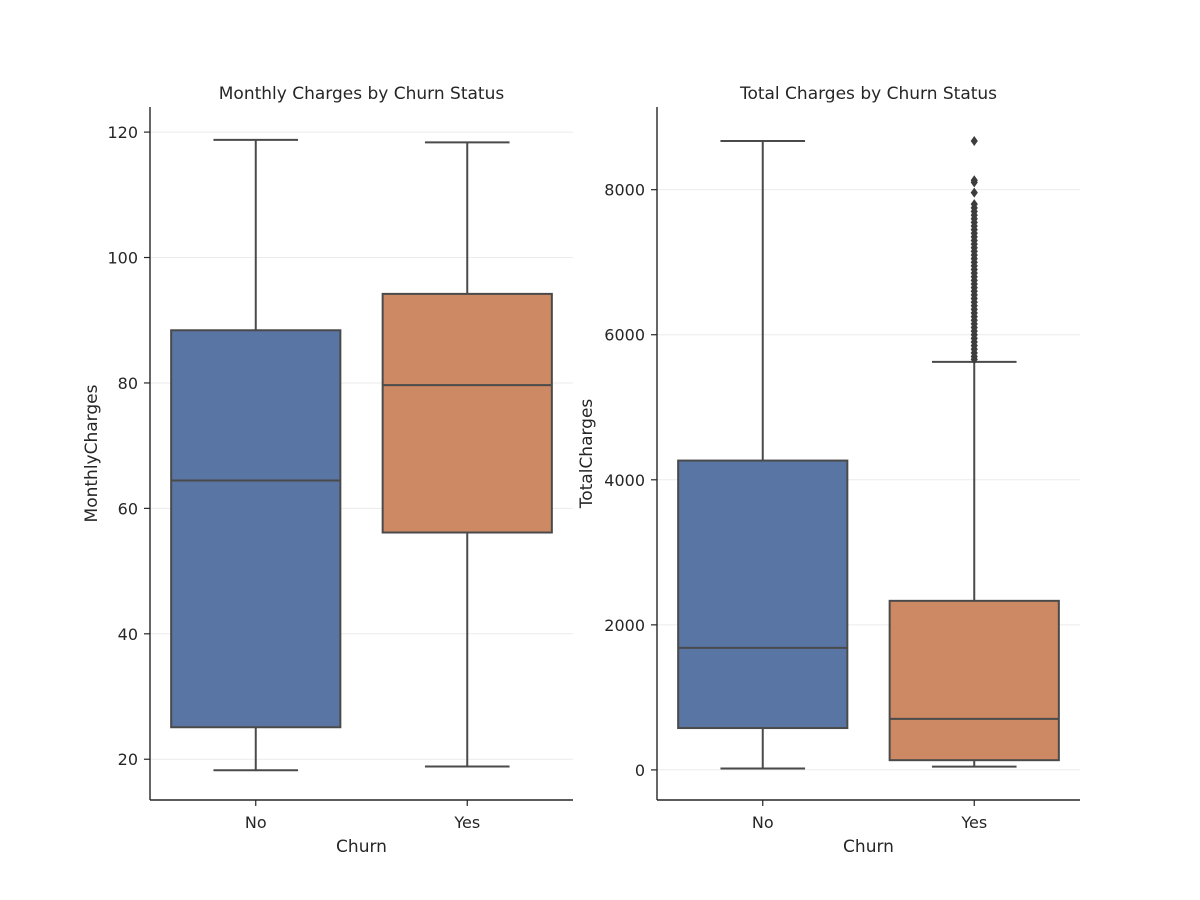  I want to click on y-tick-label: 100, so click(122, 258).